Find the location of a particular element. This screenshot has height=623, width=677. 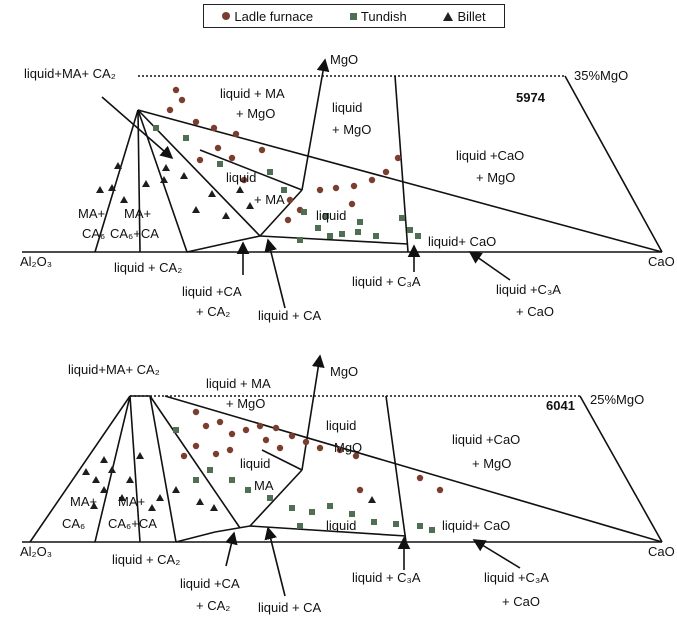

label-liq-ma-mgo-2: + MgO is located at coordinates (255, 113).